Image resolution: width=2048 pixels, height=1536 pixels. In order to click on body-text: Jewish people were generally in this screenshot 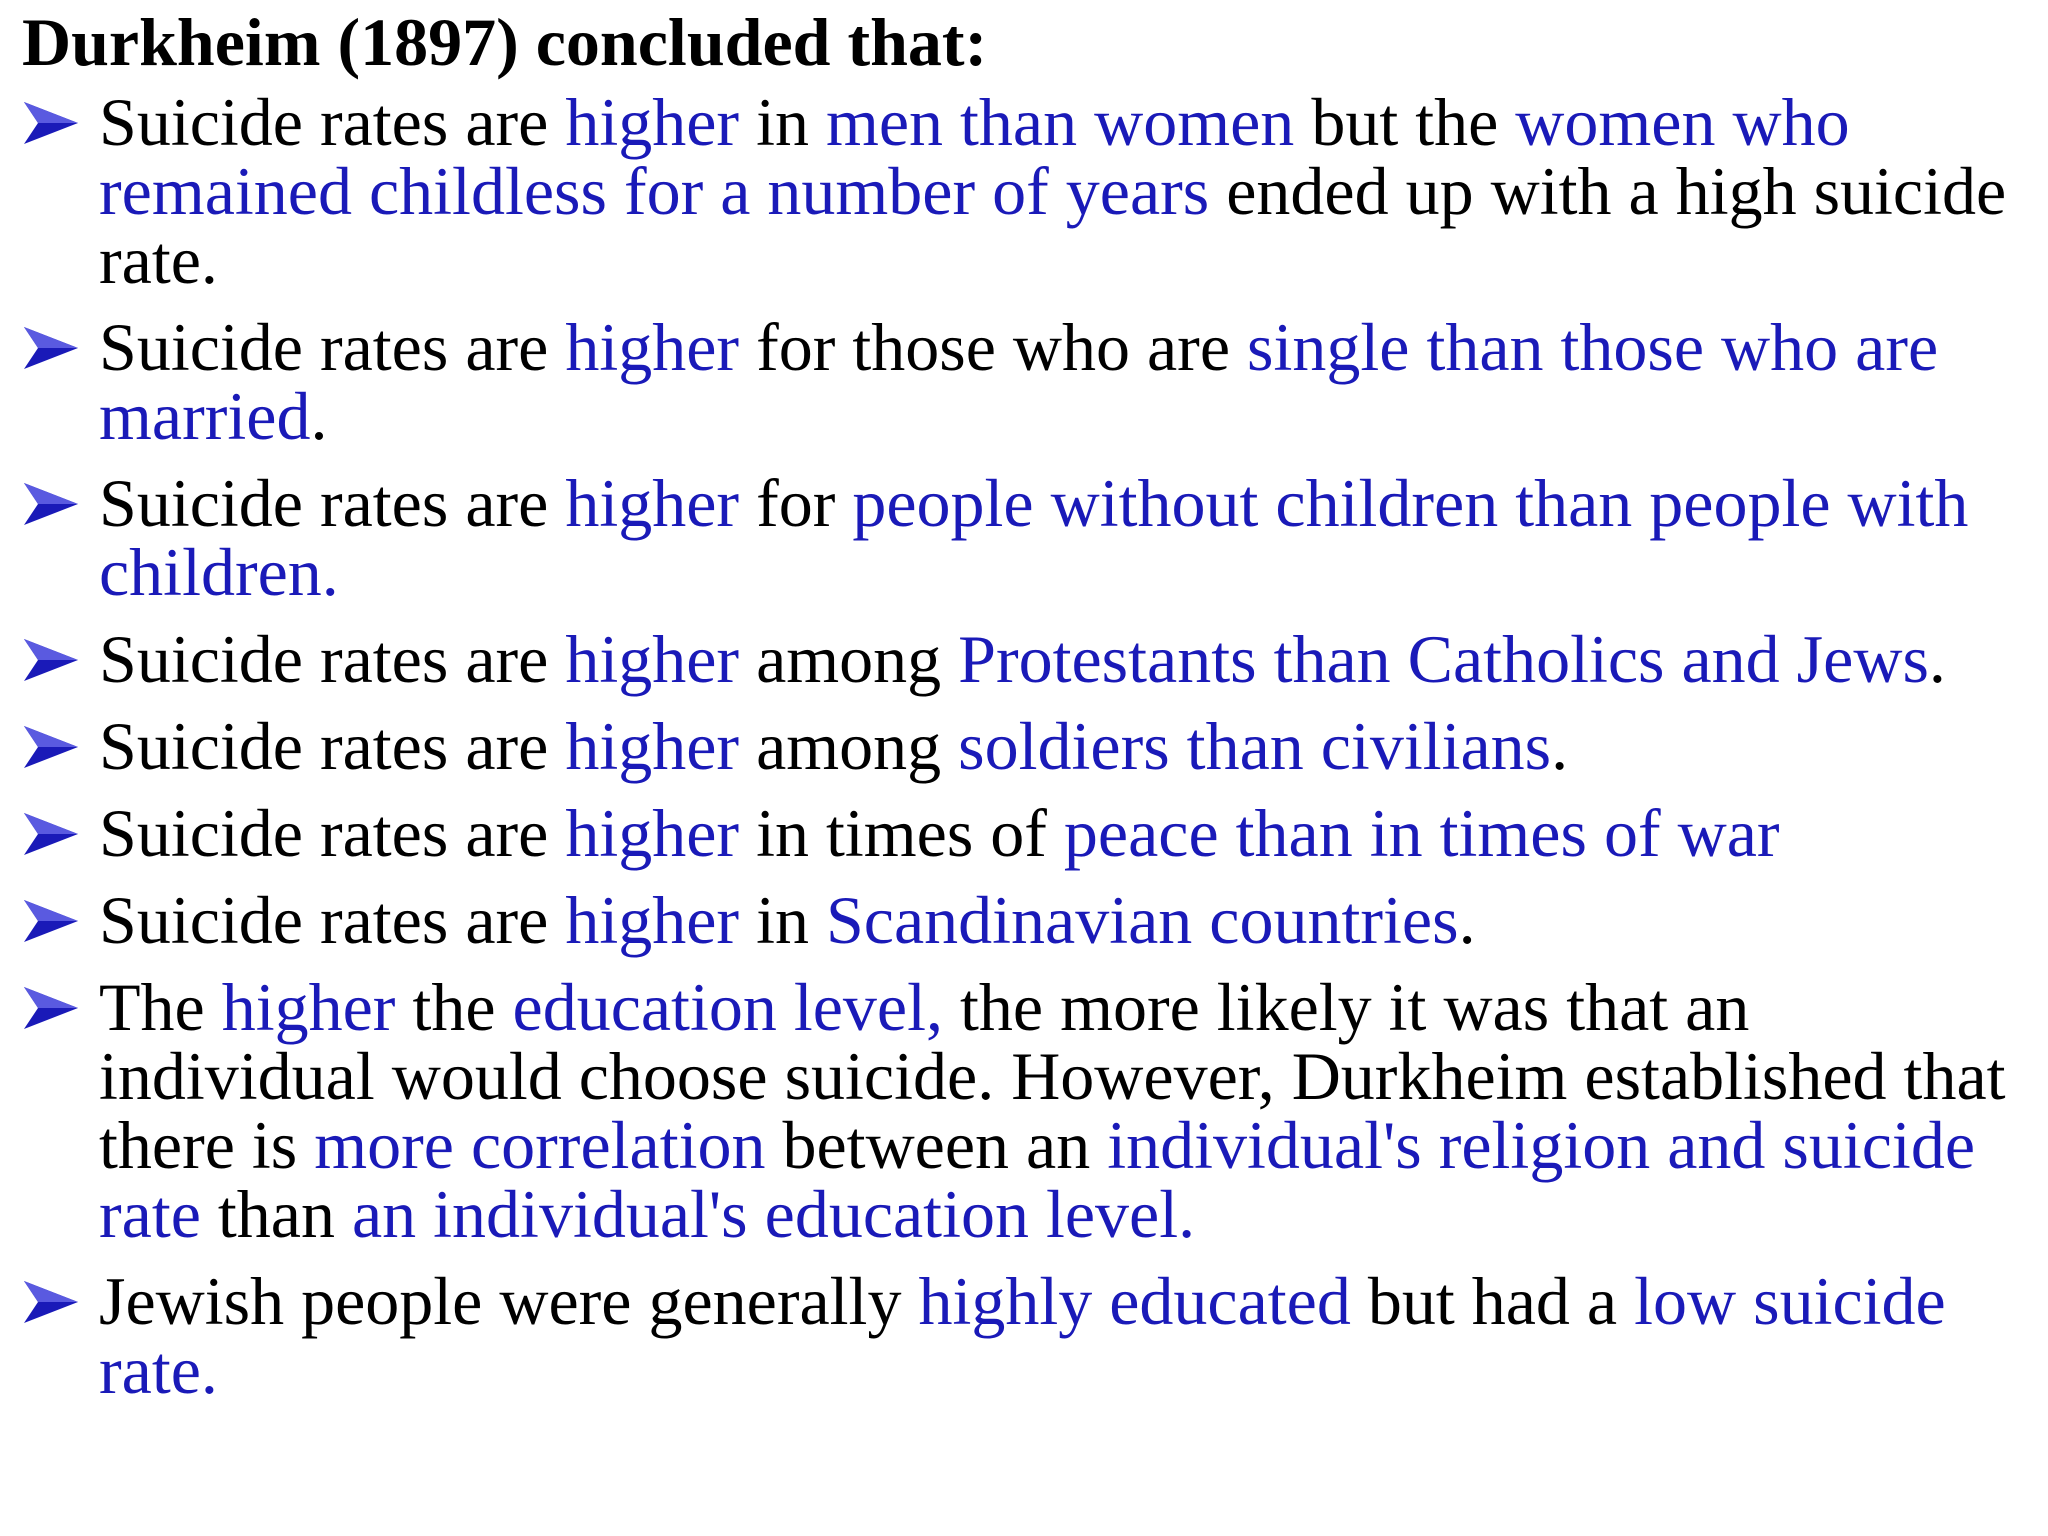, I will do `click(509, 1301)`.